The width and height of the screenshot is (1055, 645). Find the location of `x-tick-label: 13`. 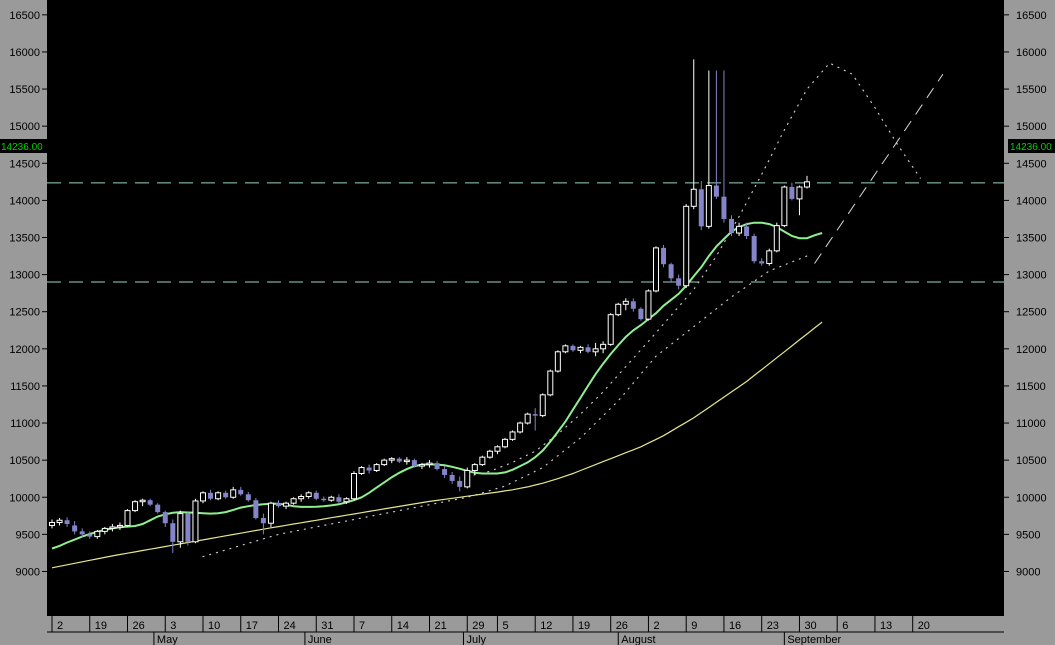

x-tick-label: 13 is located at coordinates (886, 626).